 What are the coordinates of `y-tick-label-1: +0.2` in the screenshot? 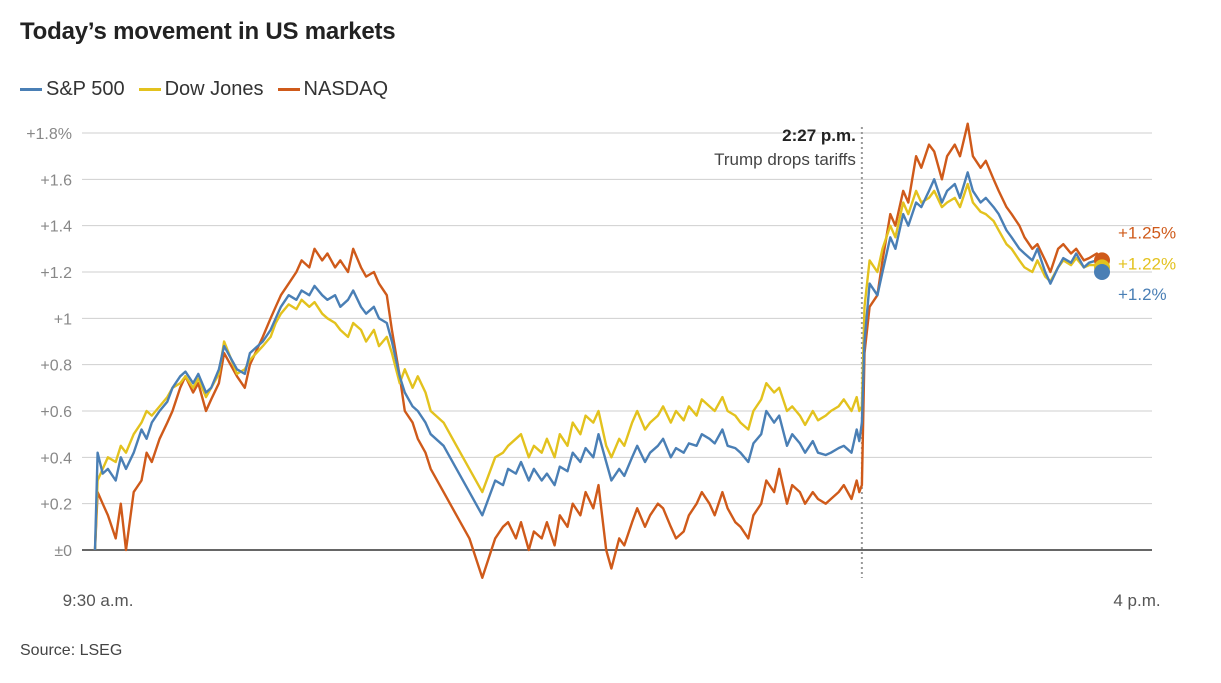 It's located at (56, 505).